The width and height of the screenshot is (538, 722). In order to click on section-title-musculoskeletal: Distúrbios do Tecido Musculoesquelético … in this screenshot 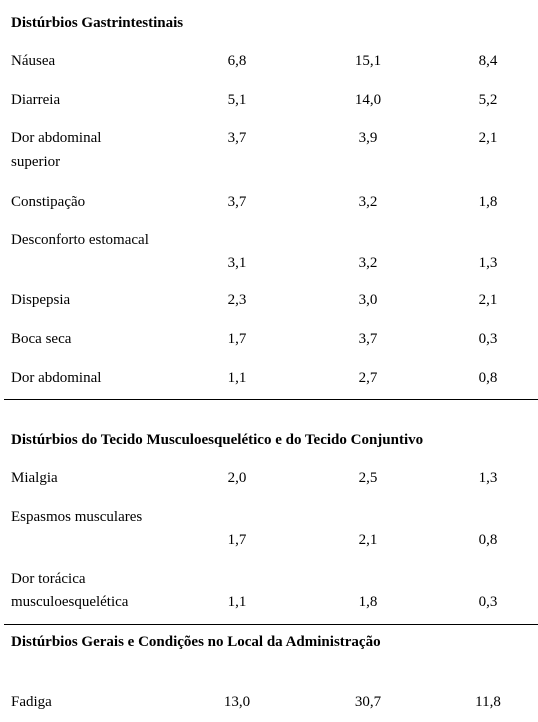, I will do `click(217, 440)`.